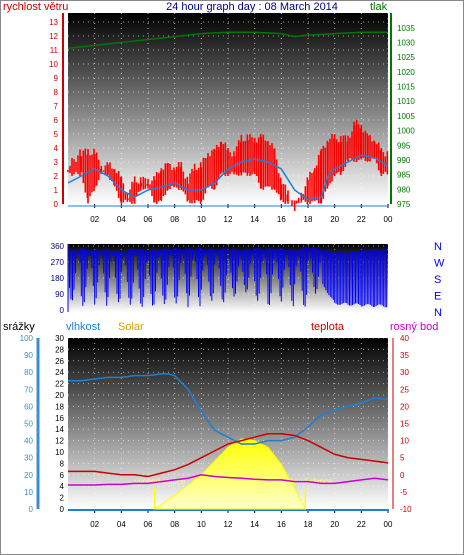 This screenshot has height=555, width=464. What do you see at coordinates (58, 278) in the screenshot?
I see `direction-axis-tick: 180` at bounding box center [58, 278].